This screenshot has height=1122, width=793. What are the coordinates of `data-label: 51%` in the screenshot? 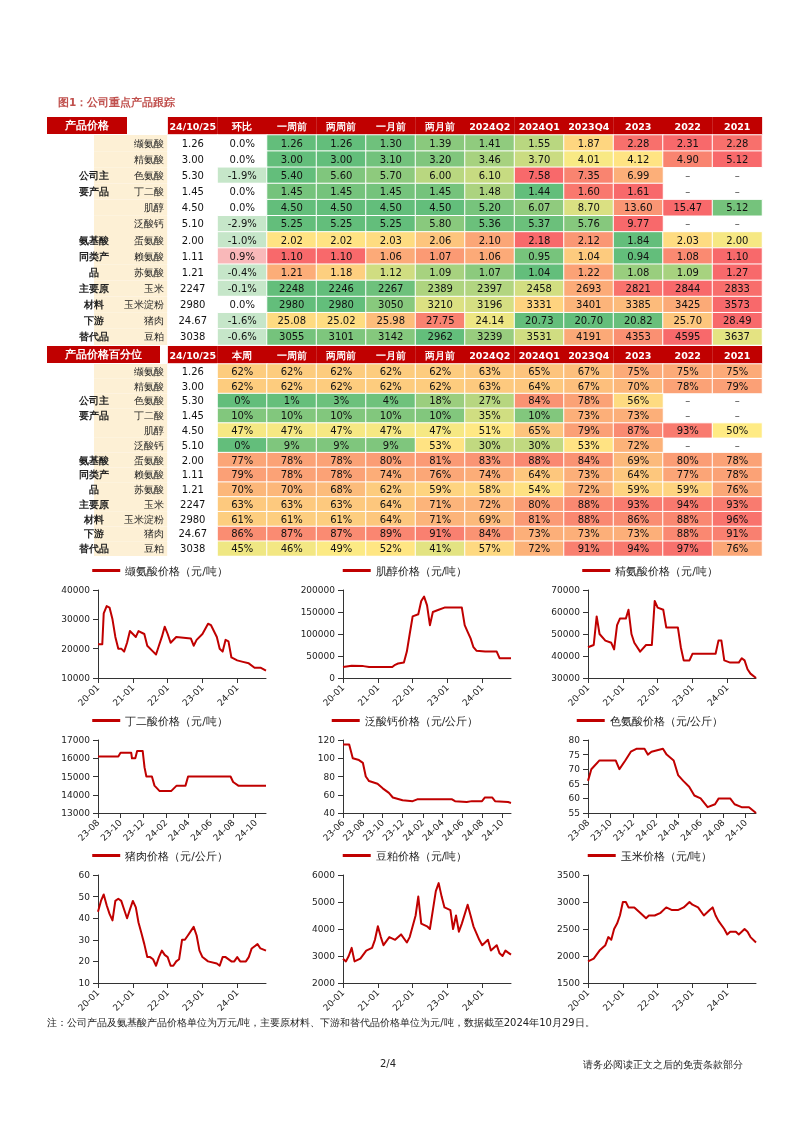 It's located at (489, 430).